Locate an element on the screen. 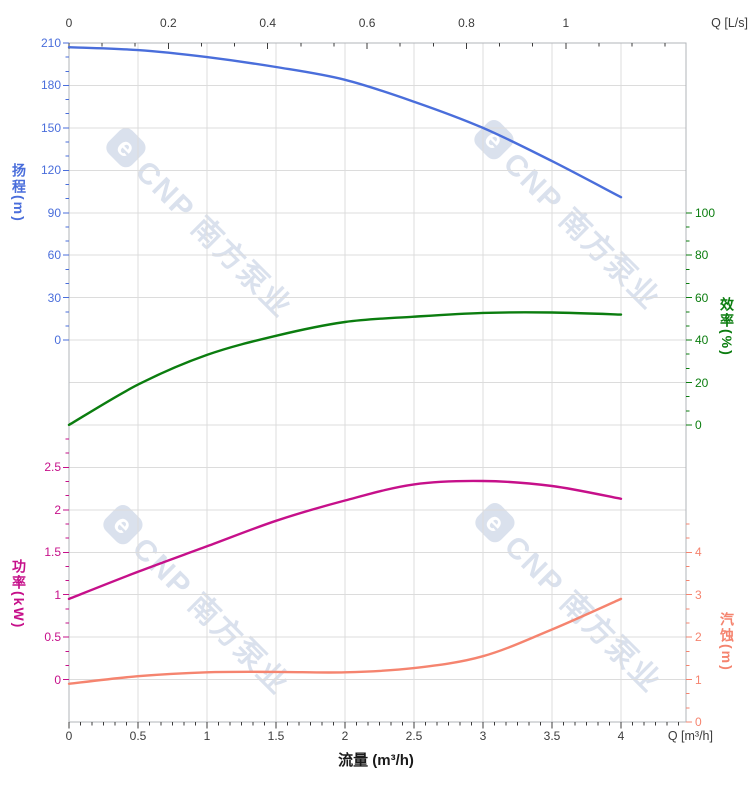 The image size is (752, 797). head-curve is located at coordinates (345, 122).